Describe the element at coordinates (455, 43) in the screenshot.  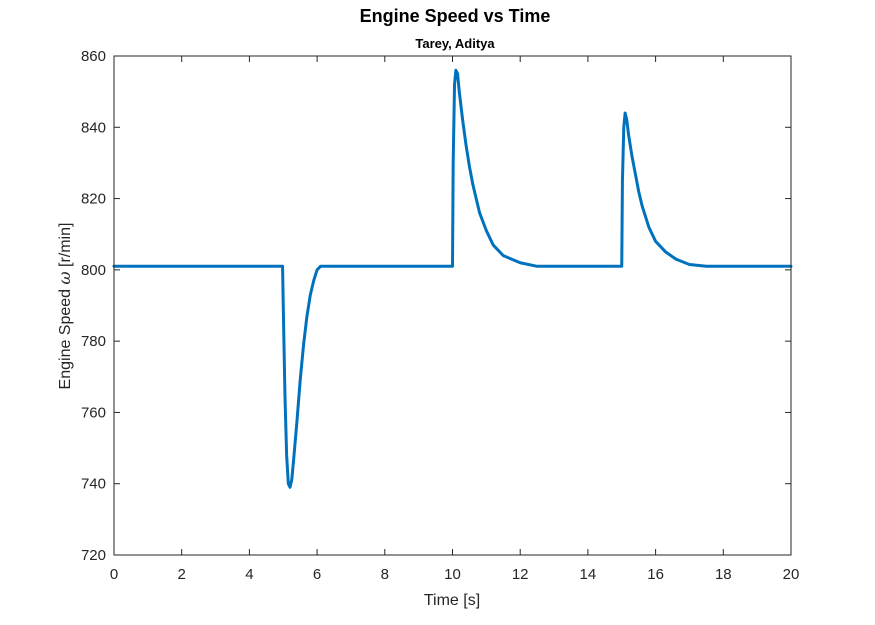
I see `chart-subtitle: Tarey, Aditya` at that location.